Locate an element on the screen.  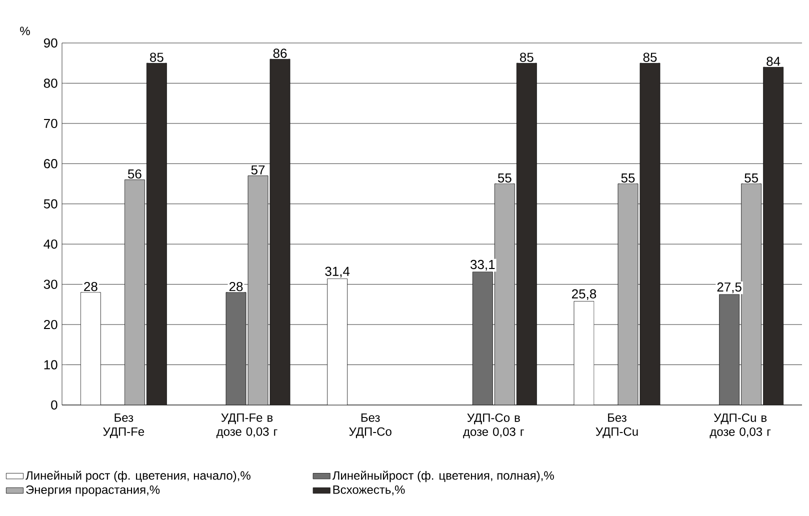
legend-label: Линейный рост (ф. цветения, начало),% is located at coordinates (138, 476).